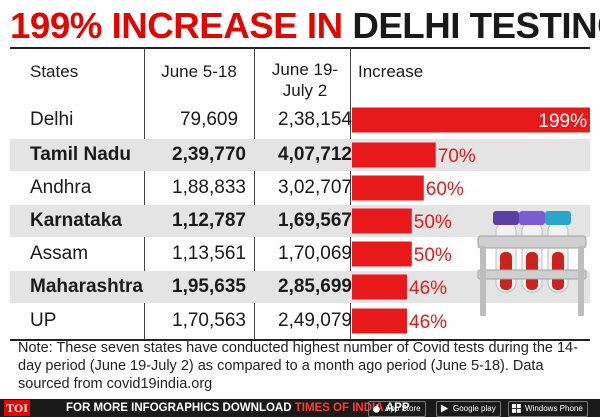  What do you see at coordinates (181, 25) in the screenshot?
I see `title-part-1: 199% INCREASE IN` at bounding box center [181, 25].